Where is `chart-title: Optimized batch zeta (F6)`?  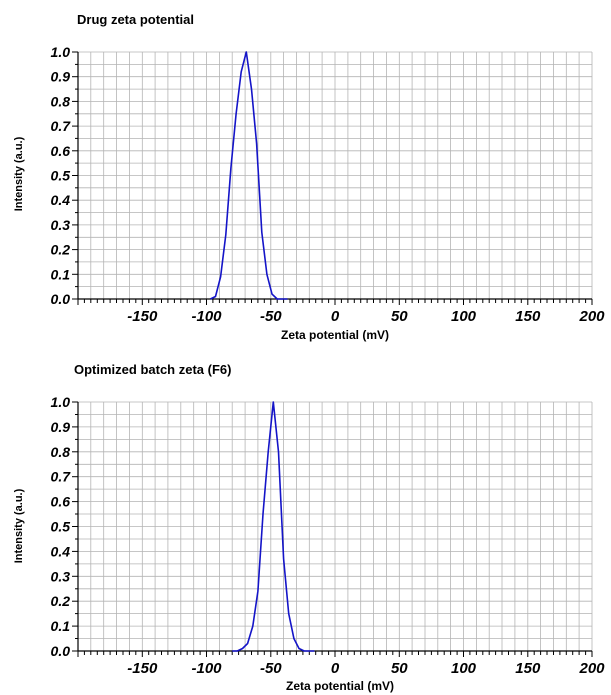 chart-title: Optimized batch zeta (F6) is located at coordinates (152, 369).